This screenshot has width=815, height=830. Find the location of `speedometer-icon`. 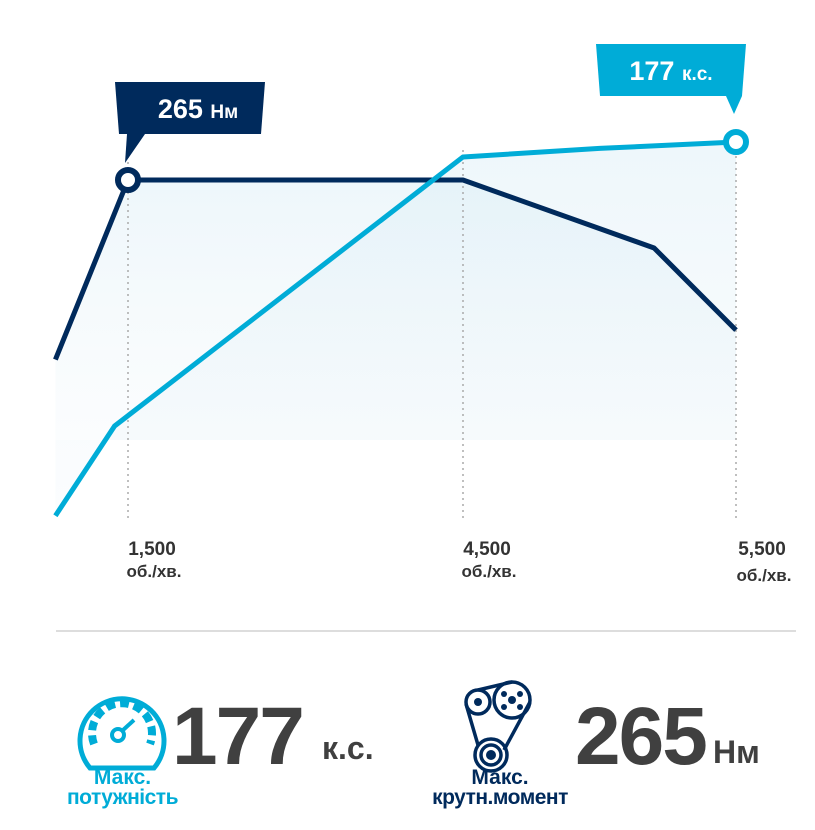

speedometer-icon is located at coordinates (122, 733).